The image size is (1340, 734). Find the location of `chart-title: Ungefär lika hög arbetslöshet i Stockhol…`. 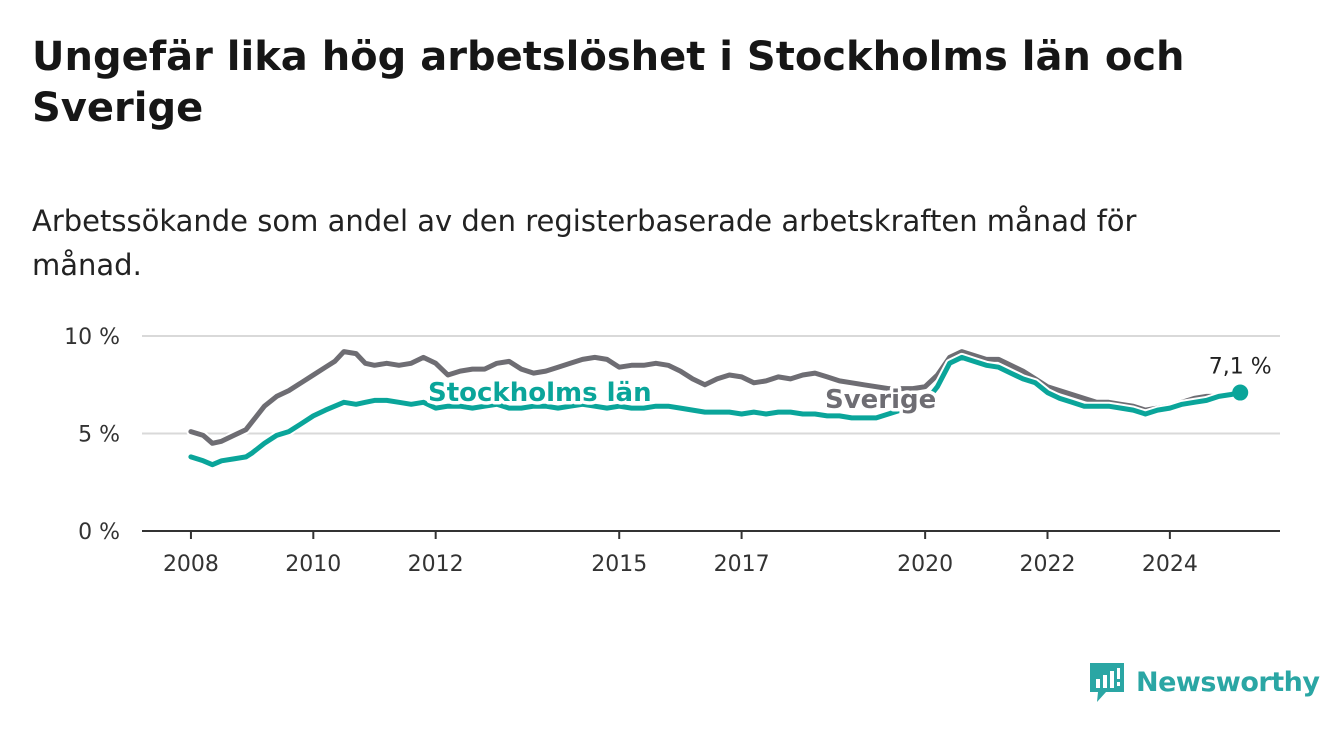

chart-title: Ungefär lika hög arbetslöshet i Stockhol… is located at coordinates (608, 82).